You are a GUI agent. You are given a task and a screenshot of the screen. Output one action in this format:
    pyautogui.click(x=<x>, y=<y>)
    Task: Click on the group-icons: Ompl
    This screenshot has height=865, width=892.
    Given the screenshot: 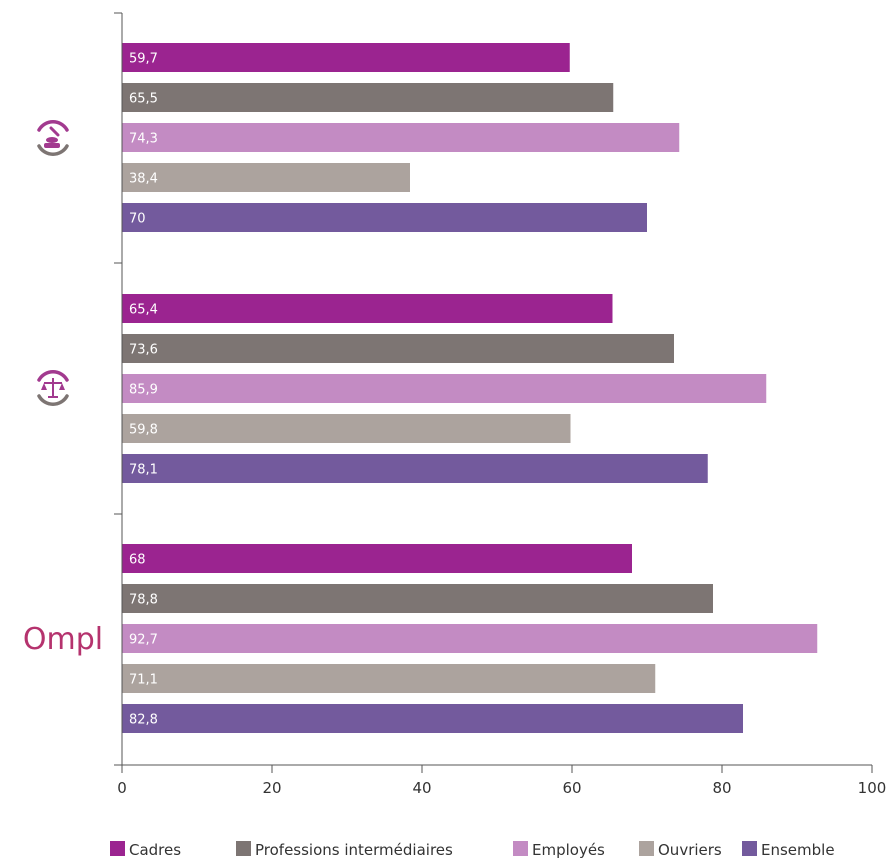 What is the action you would take?
    pyautogui.click(x=63, y=388)
    